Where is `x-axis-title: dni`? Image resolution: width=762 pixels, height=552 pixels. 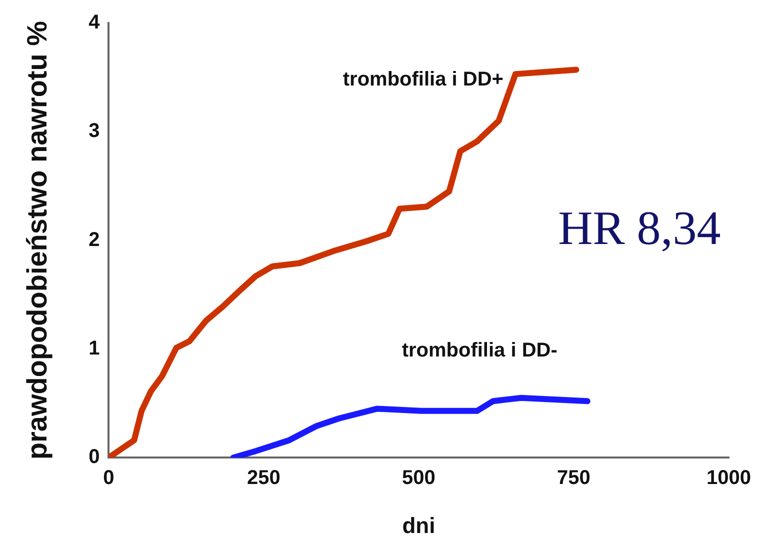 x-axis-title: dni is located at coordinates (419, 525).